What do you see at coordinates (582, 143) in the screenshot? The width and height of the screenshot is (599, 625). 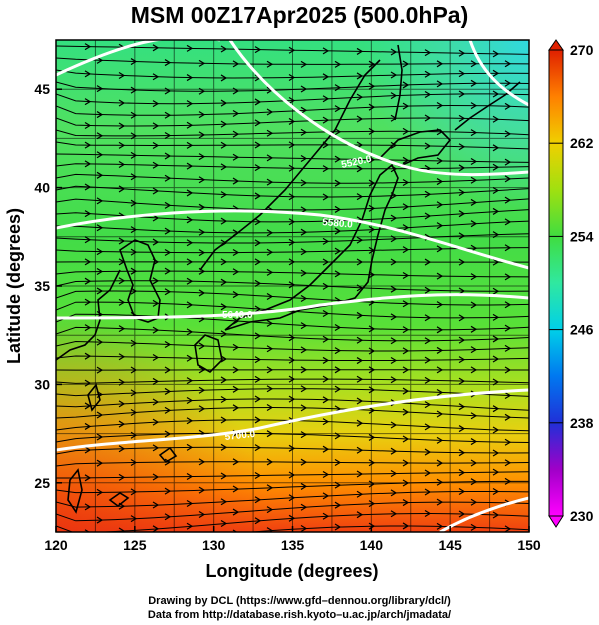 I see `colorbar-tick-label: 262` at bounding box center [582, 143].